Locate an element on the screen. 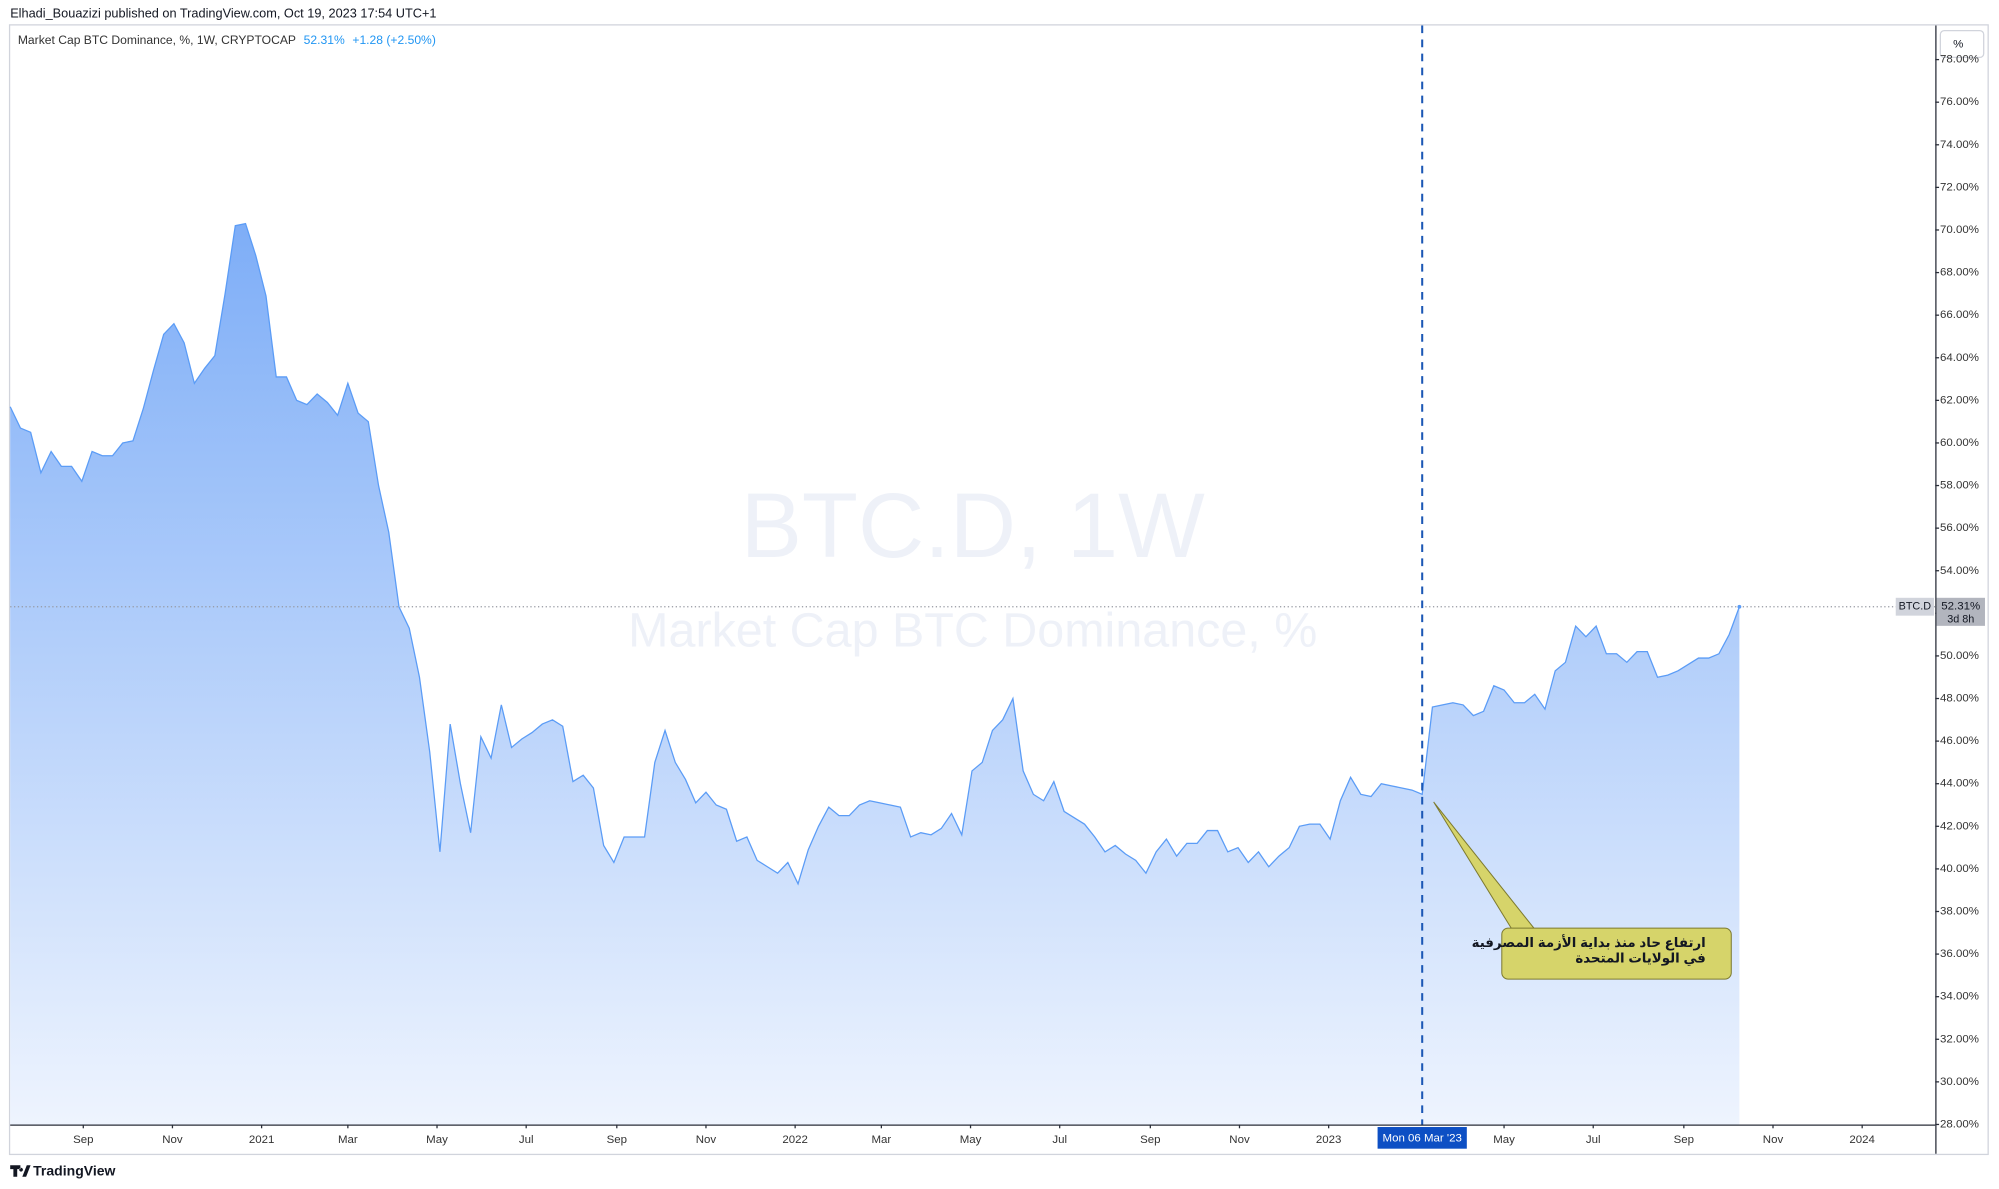  last-point is located at coordinates (1739, 606).